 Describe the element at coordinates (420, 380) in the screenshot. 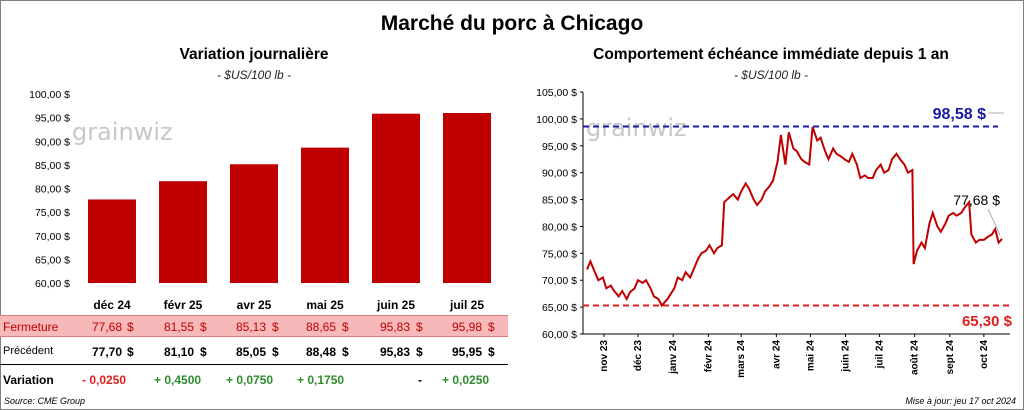

I see `cell: -` at that location.